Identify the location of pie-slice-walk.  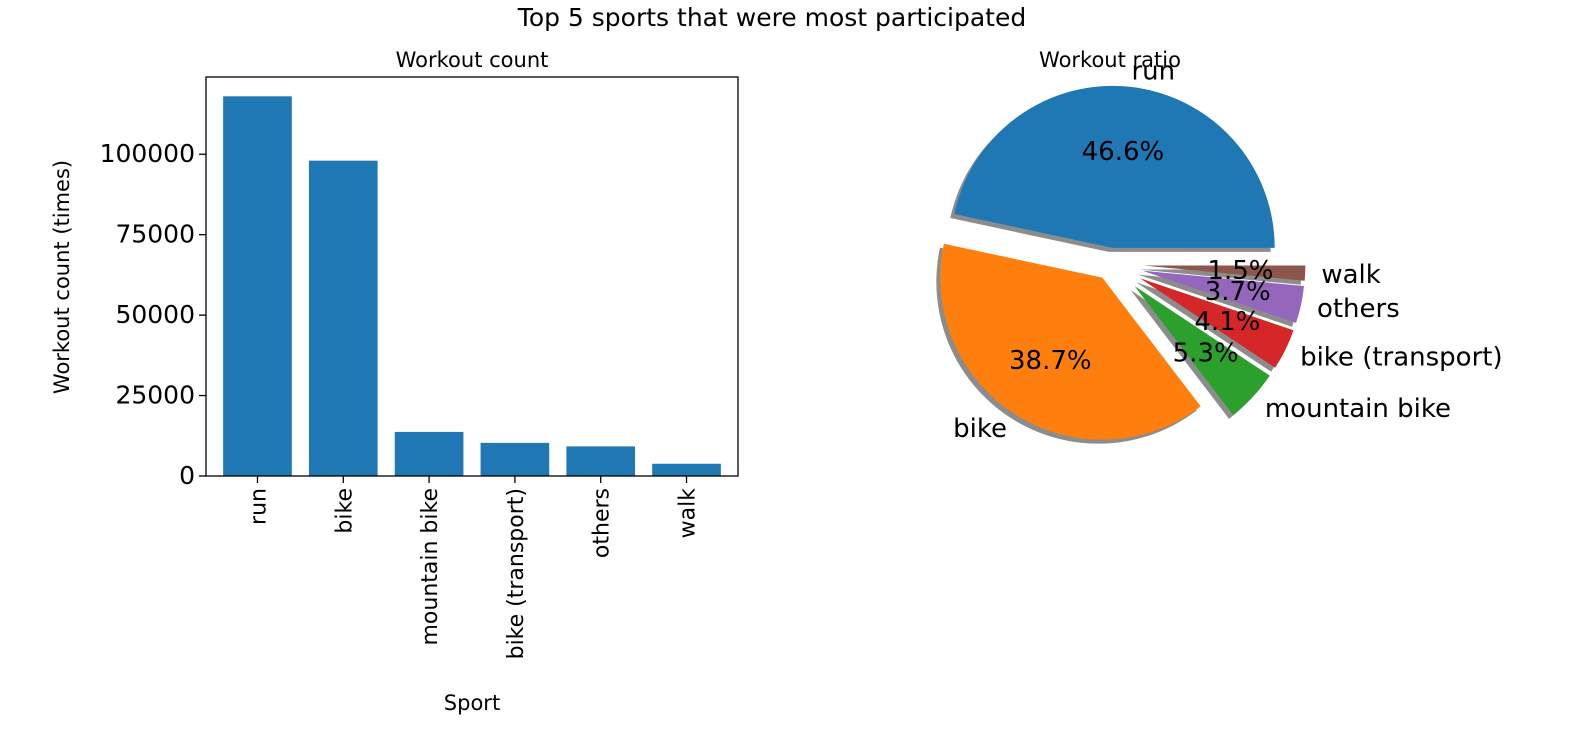
(1224, 273).